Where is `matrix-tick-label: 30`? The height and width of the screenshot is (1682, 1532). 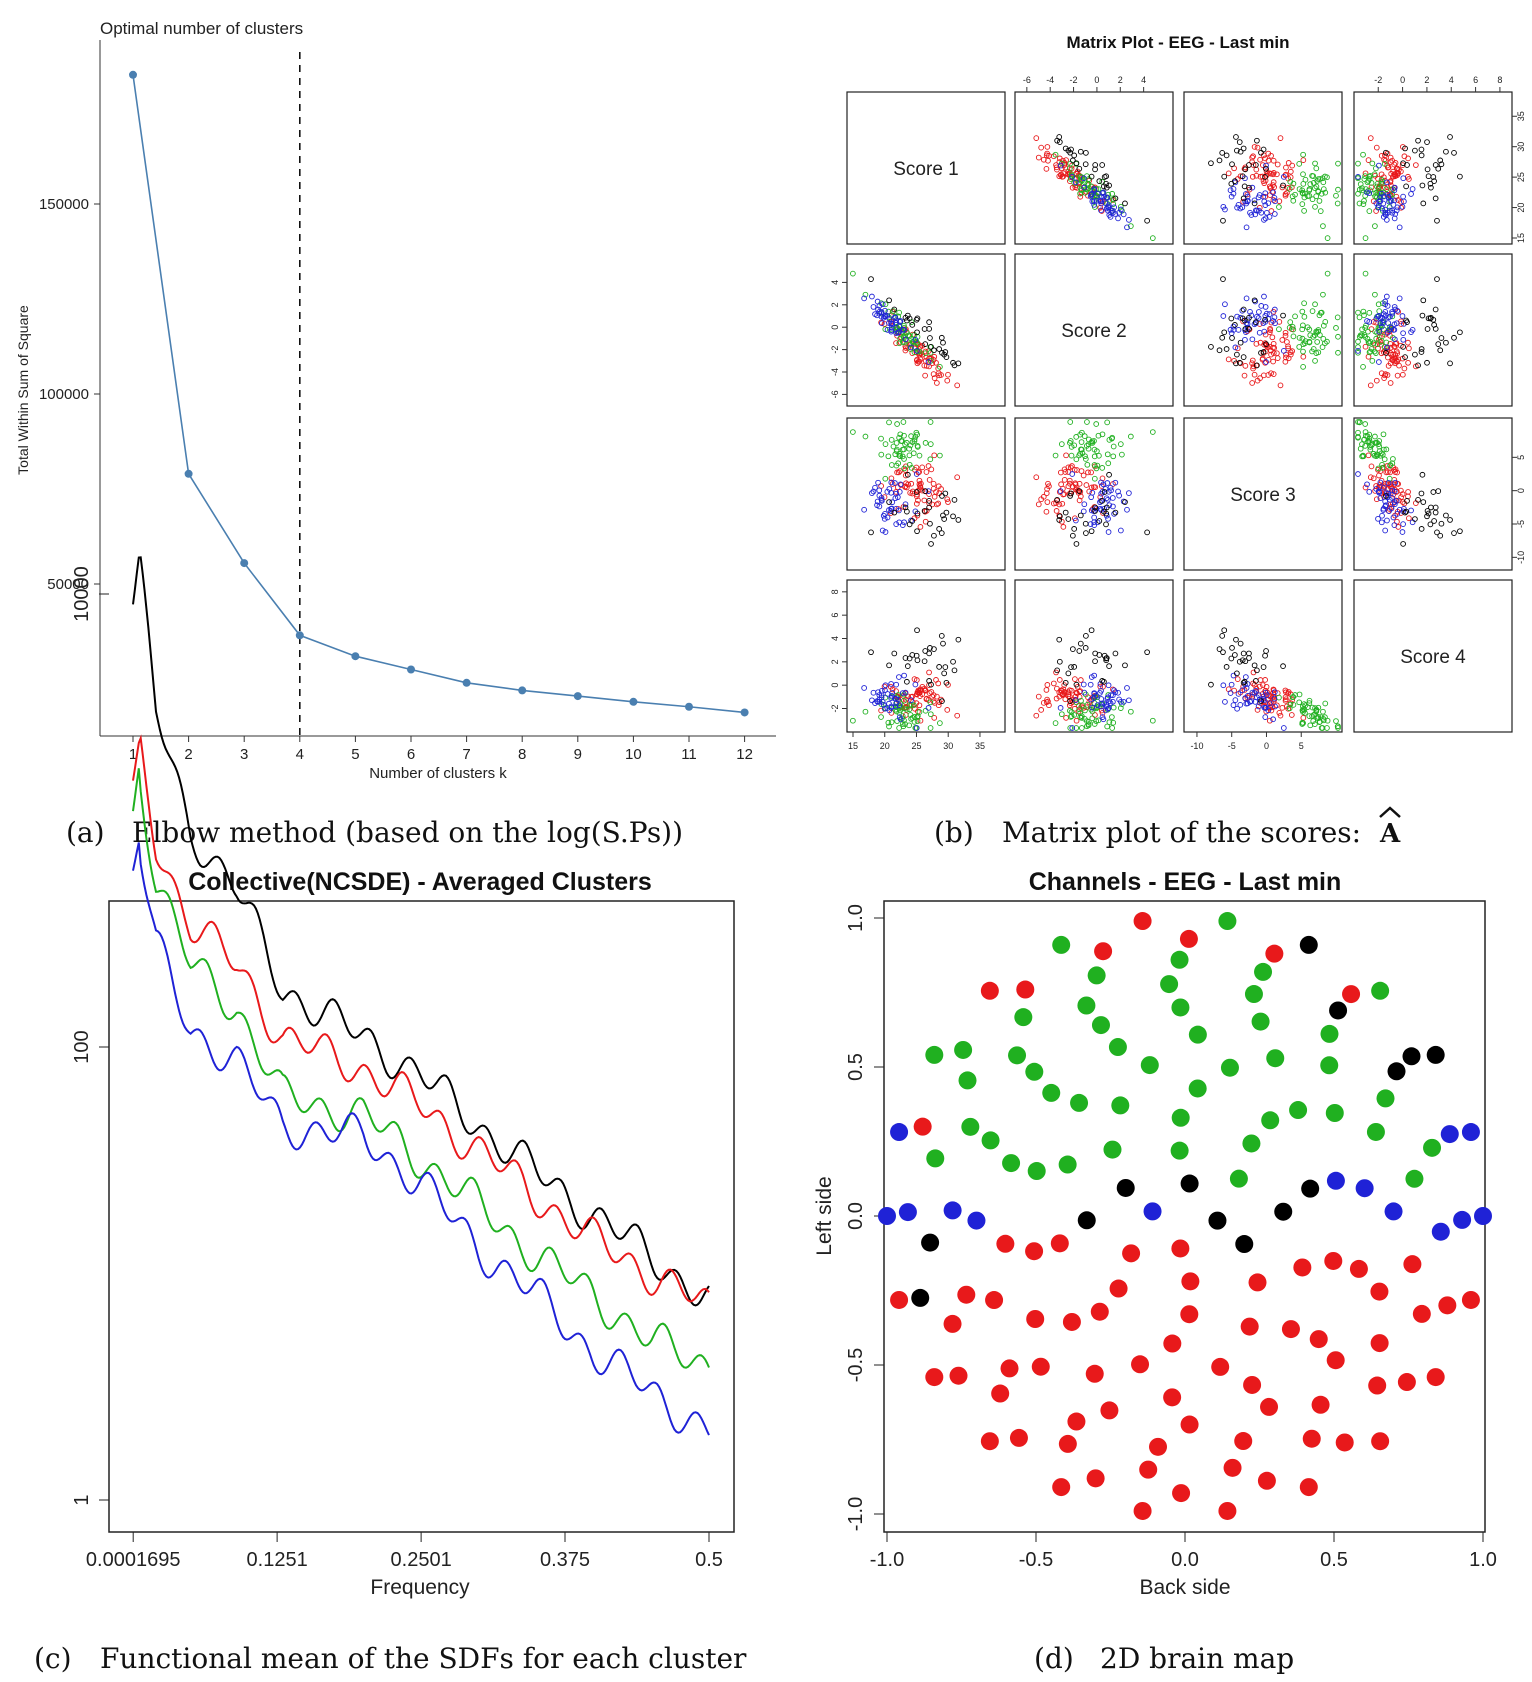
matrix-tick-label: 30 is located at coordinates (948, 746).